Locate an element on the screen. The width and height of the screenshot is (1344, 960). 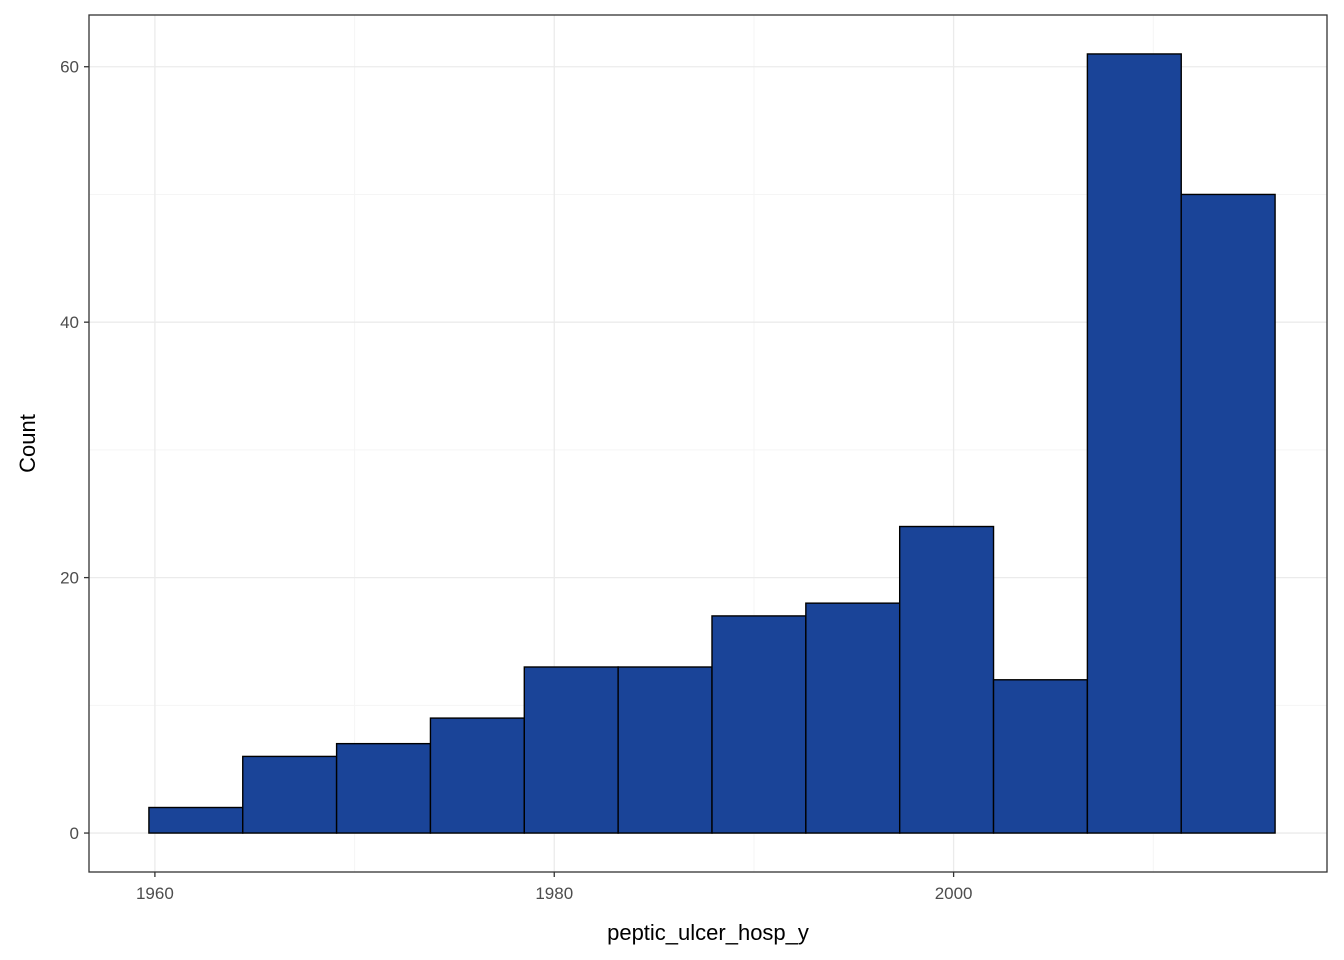
y-axis: 0 20 40 60 is located at coordinates (74, 450).